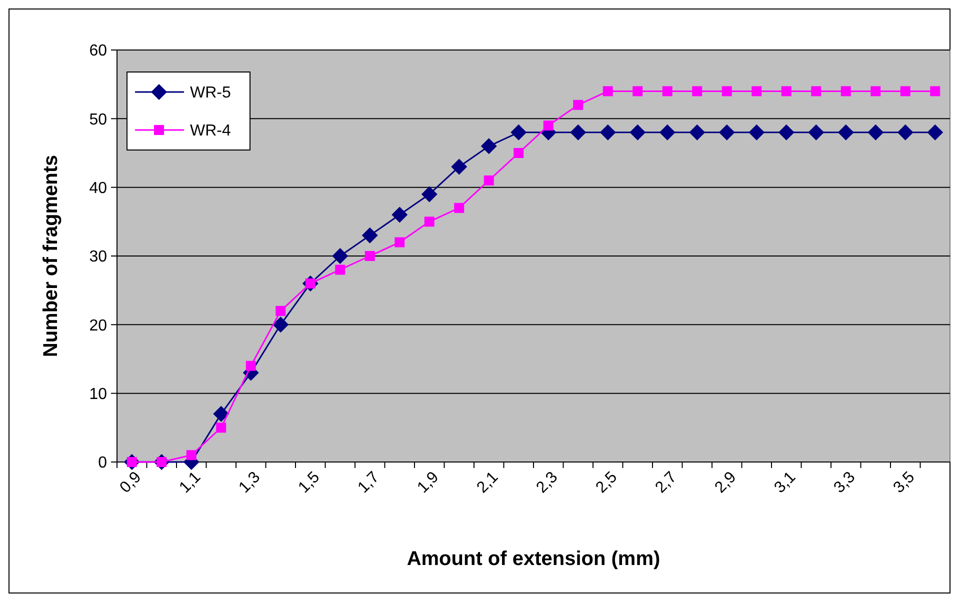  Describe the element at coordinates (51, 256) in the screenshot. I see `y-axis-title: Number of fragments` at that location.